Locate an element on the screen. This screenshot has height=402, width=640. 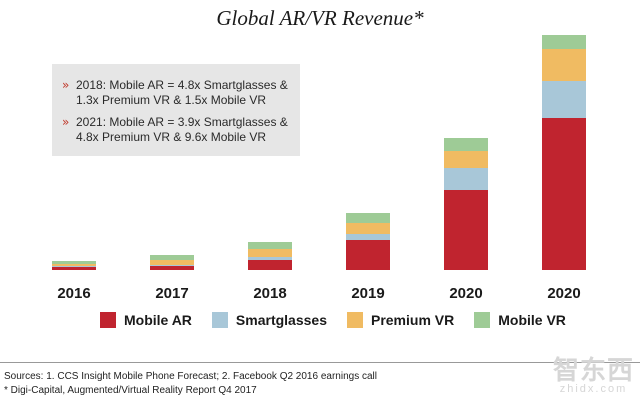
legend-item-smartglasses: Smartglasses is located at coordinates (269, 320).